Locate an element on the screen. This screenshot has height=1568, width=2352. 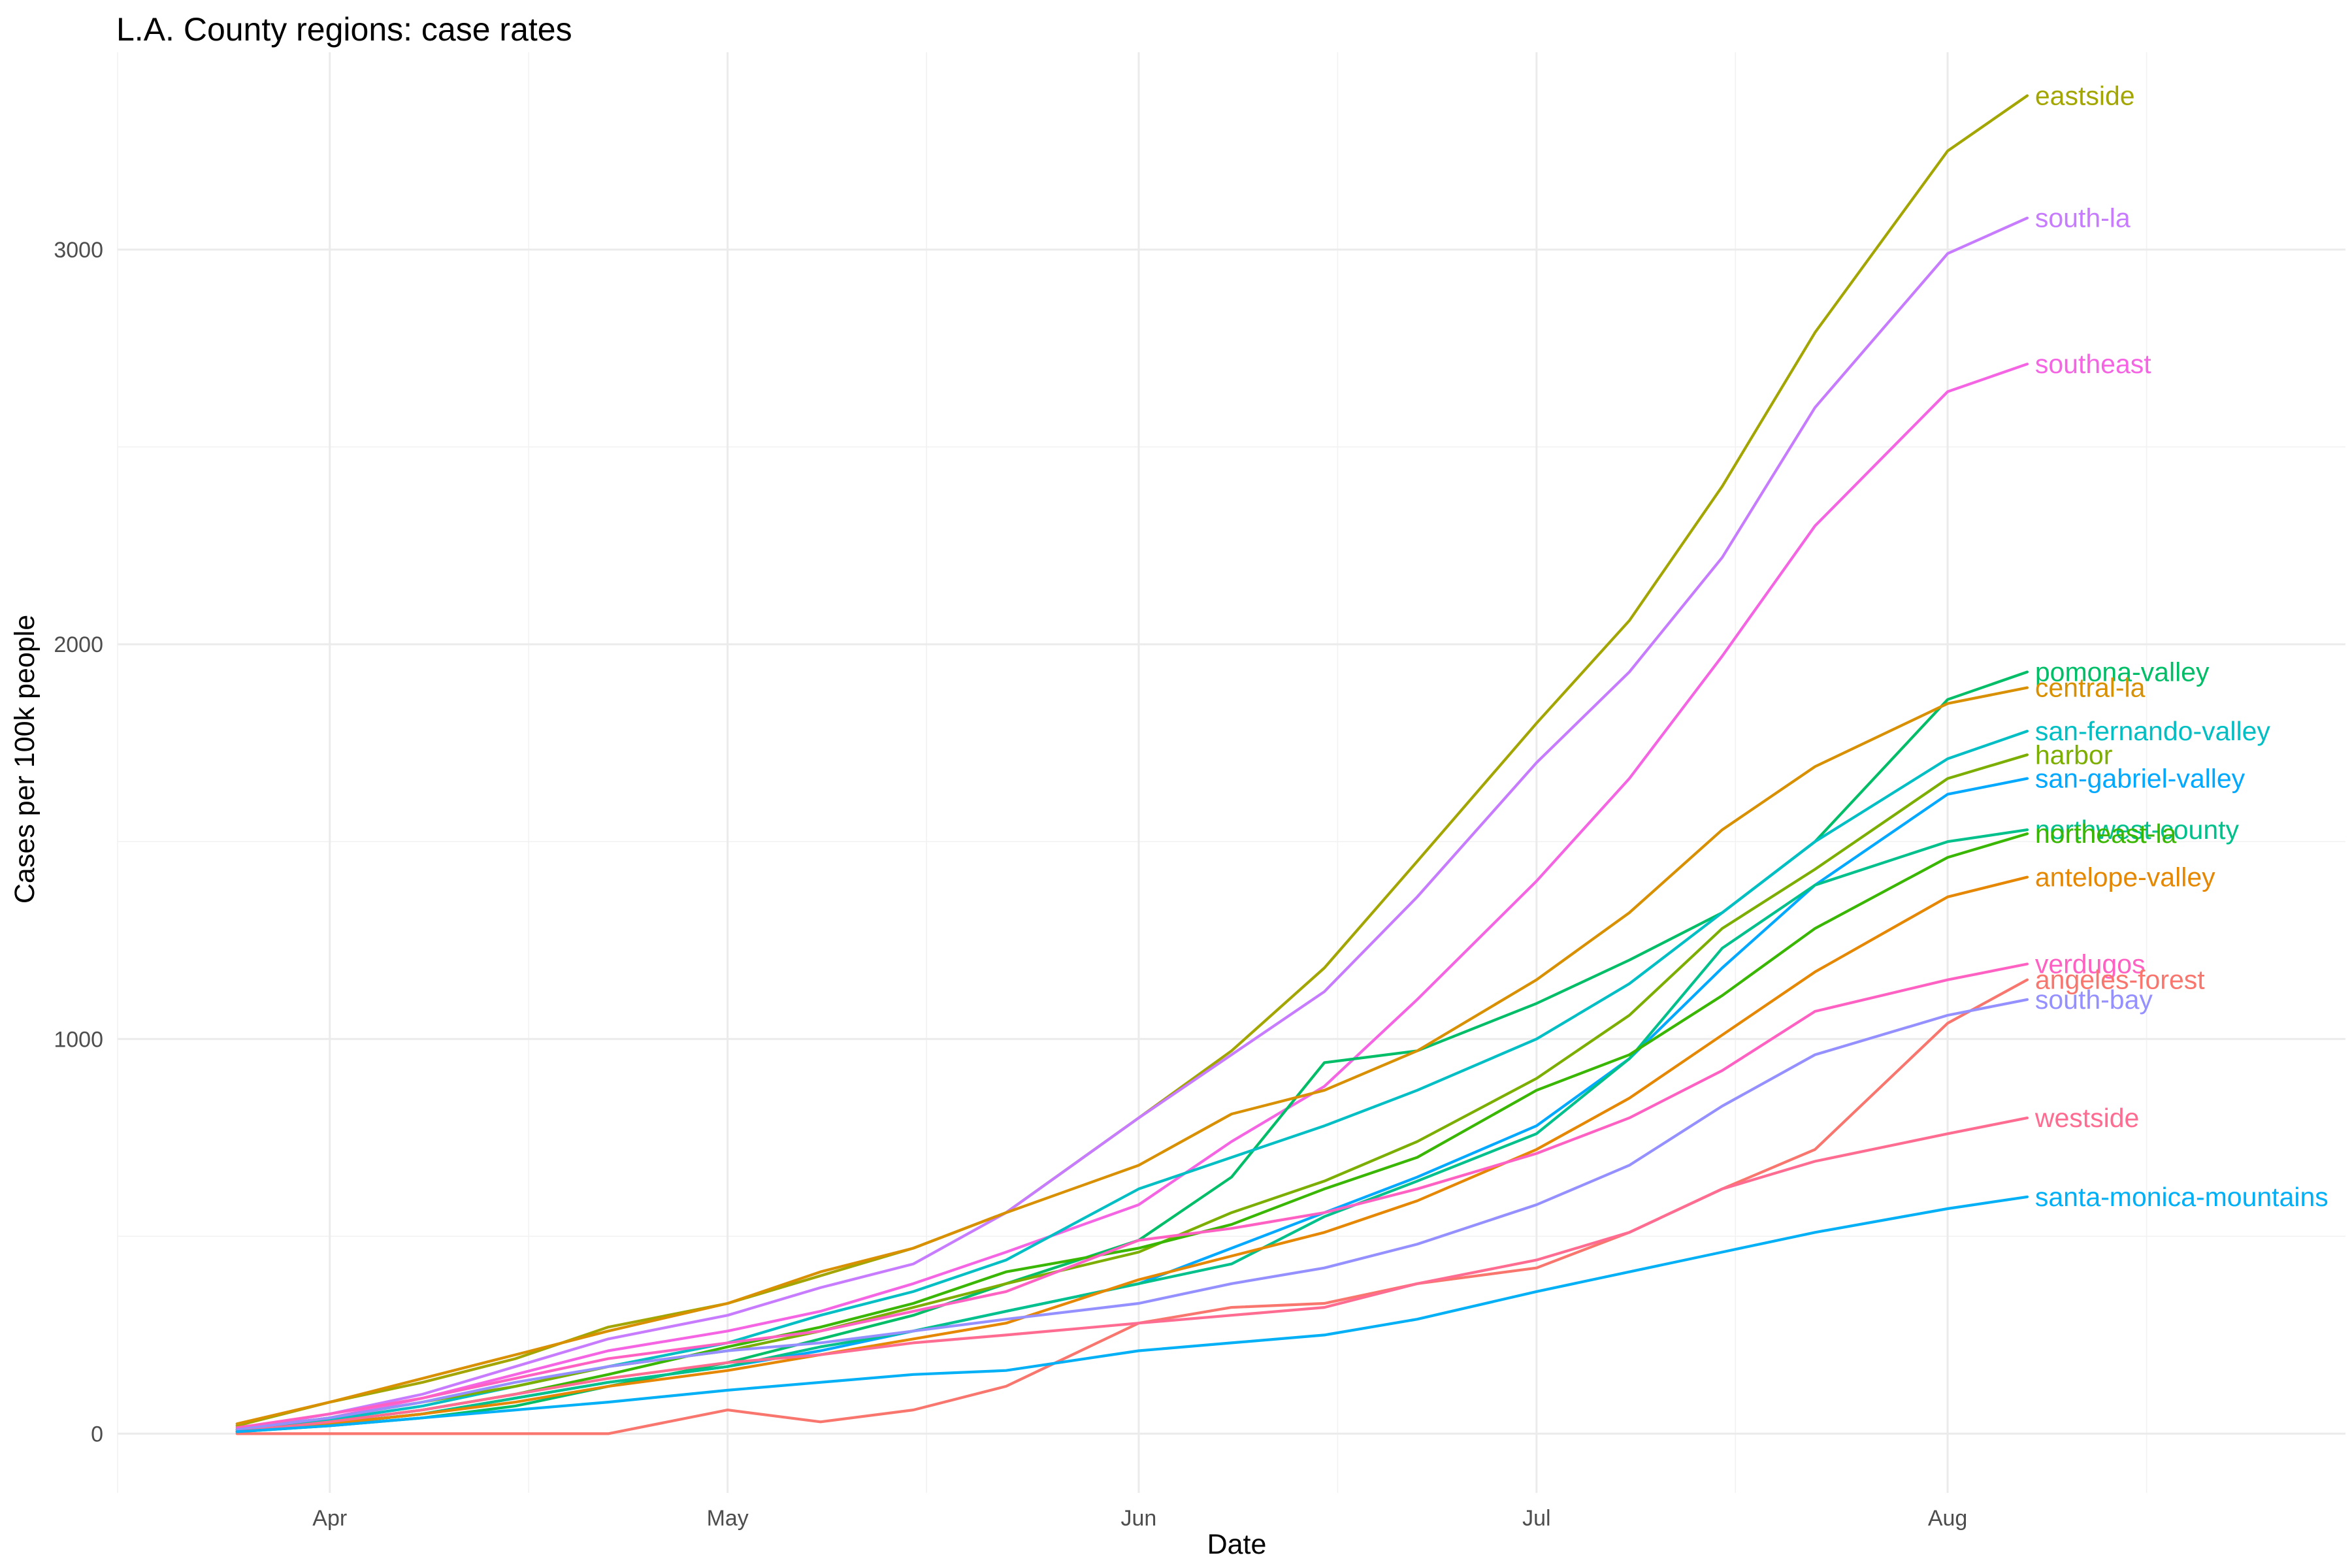
x-tick-label: Jul is located at coordinates (1536, 1518).